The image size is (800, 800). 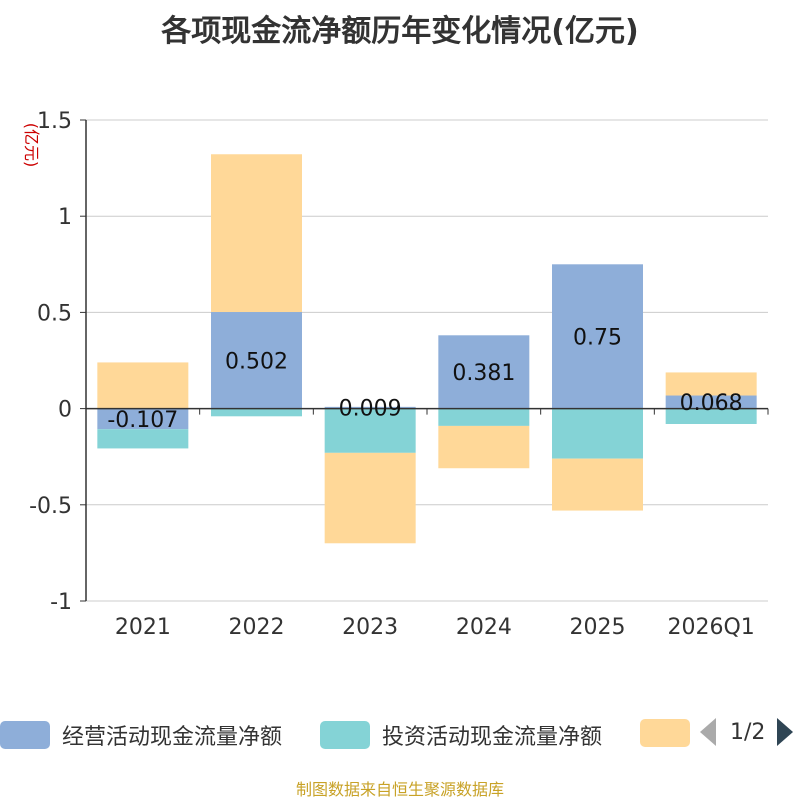 I want to click on y-axis-label: (亿元), so click(x=31, y=145).